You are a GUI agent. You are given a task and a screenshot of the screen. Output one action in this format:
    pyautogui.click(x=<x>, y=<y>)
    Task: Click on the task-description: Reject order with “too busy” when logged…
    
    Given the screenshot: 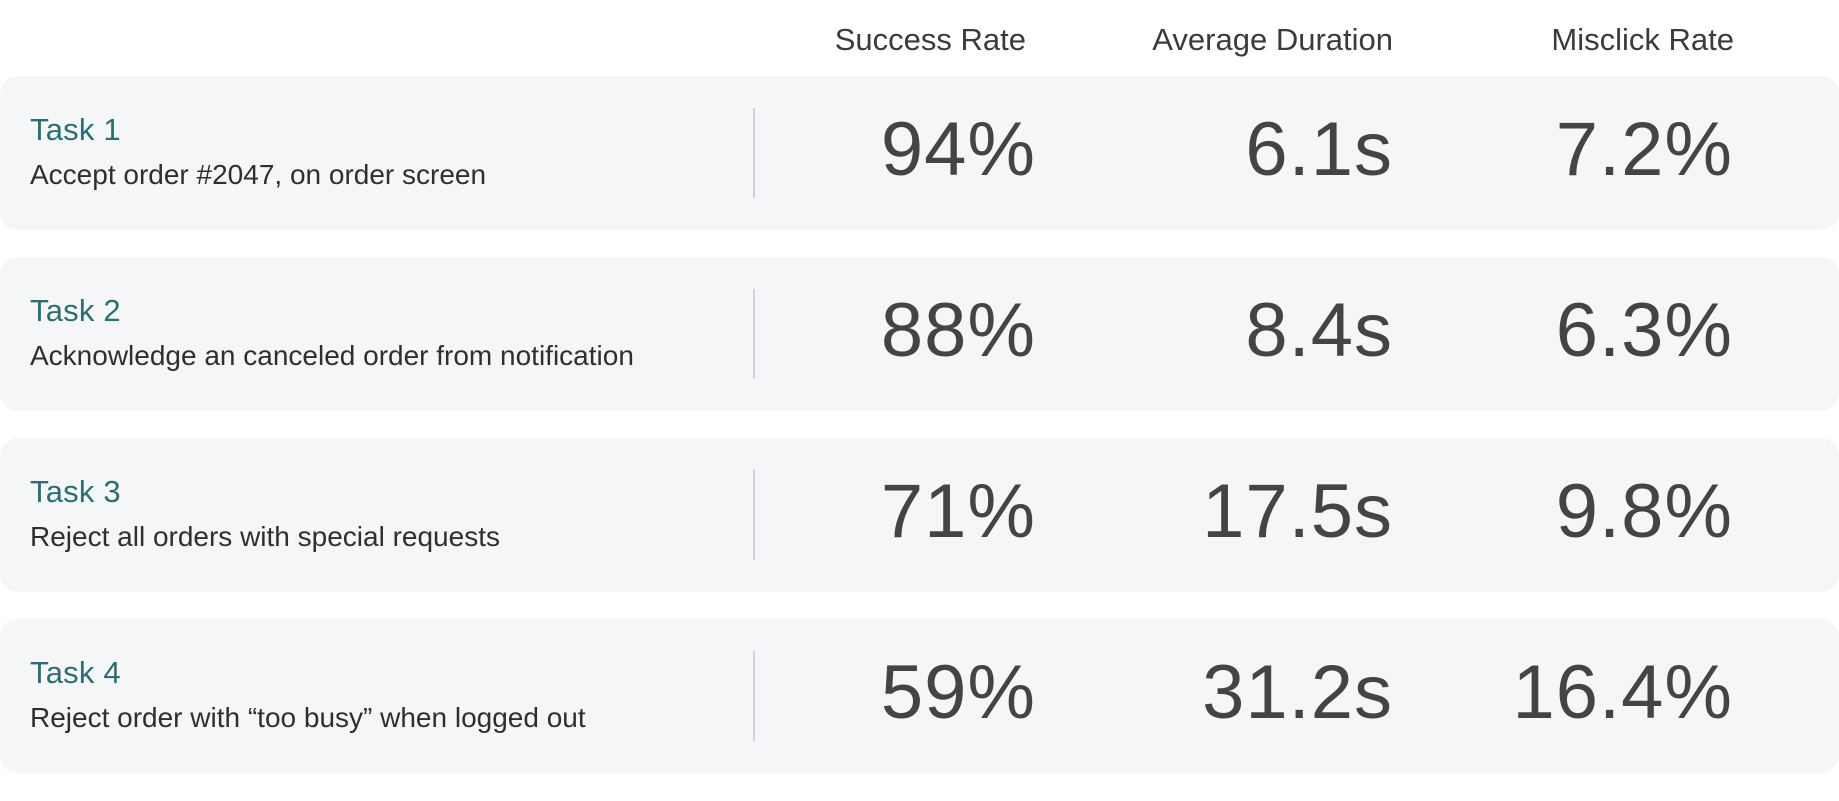 What is the action you would take?
    pyautogui.click(x=308, y=717)
    